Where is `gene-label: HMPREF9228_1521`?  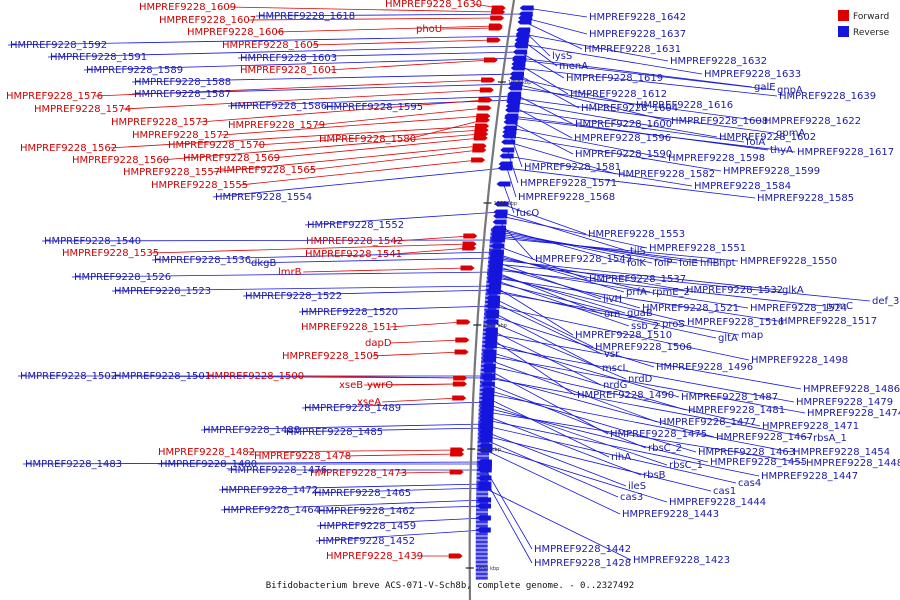 gene-label: HMPREF9228_1521 is located at coordinates (690, 308).